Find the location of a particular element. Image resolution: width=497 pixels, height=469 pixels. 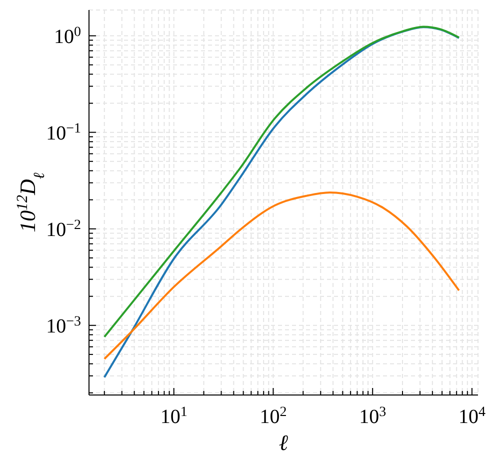

y-tick-label: 10$^{−3}$ is located at coordinates (63, 326).